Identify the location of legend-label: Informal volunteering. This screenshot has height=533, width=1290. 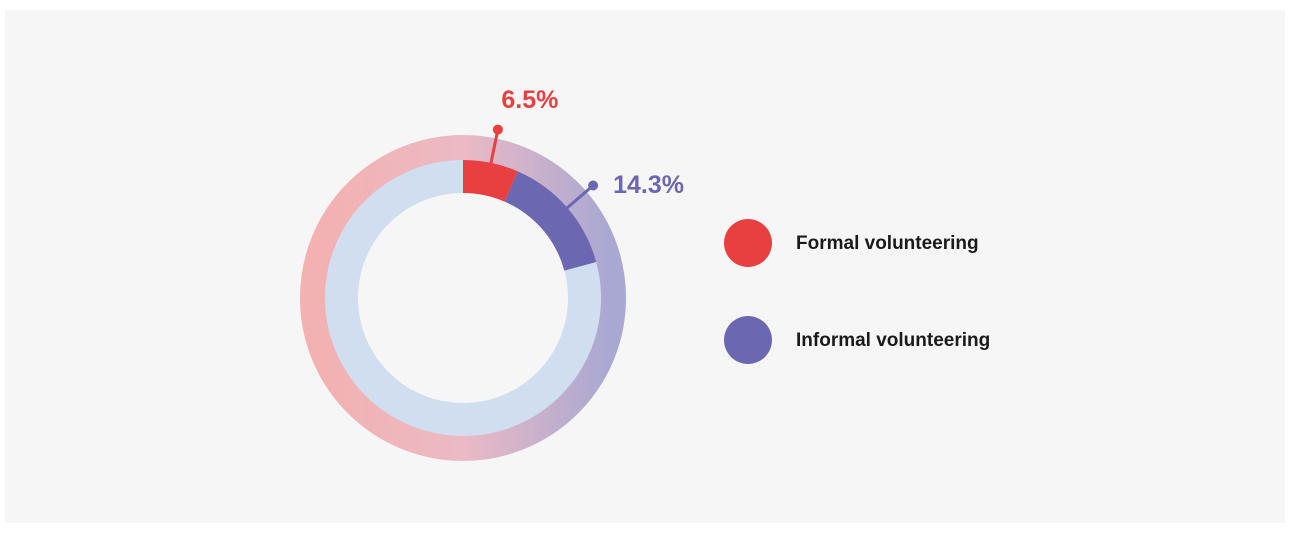
(893, 340).